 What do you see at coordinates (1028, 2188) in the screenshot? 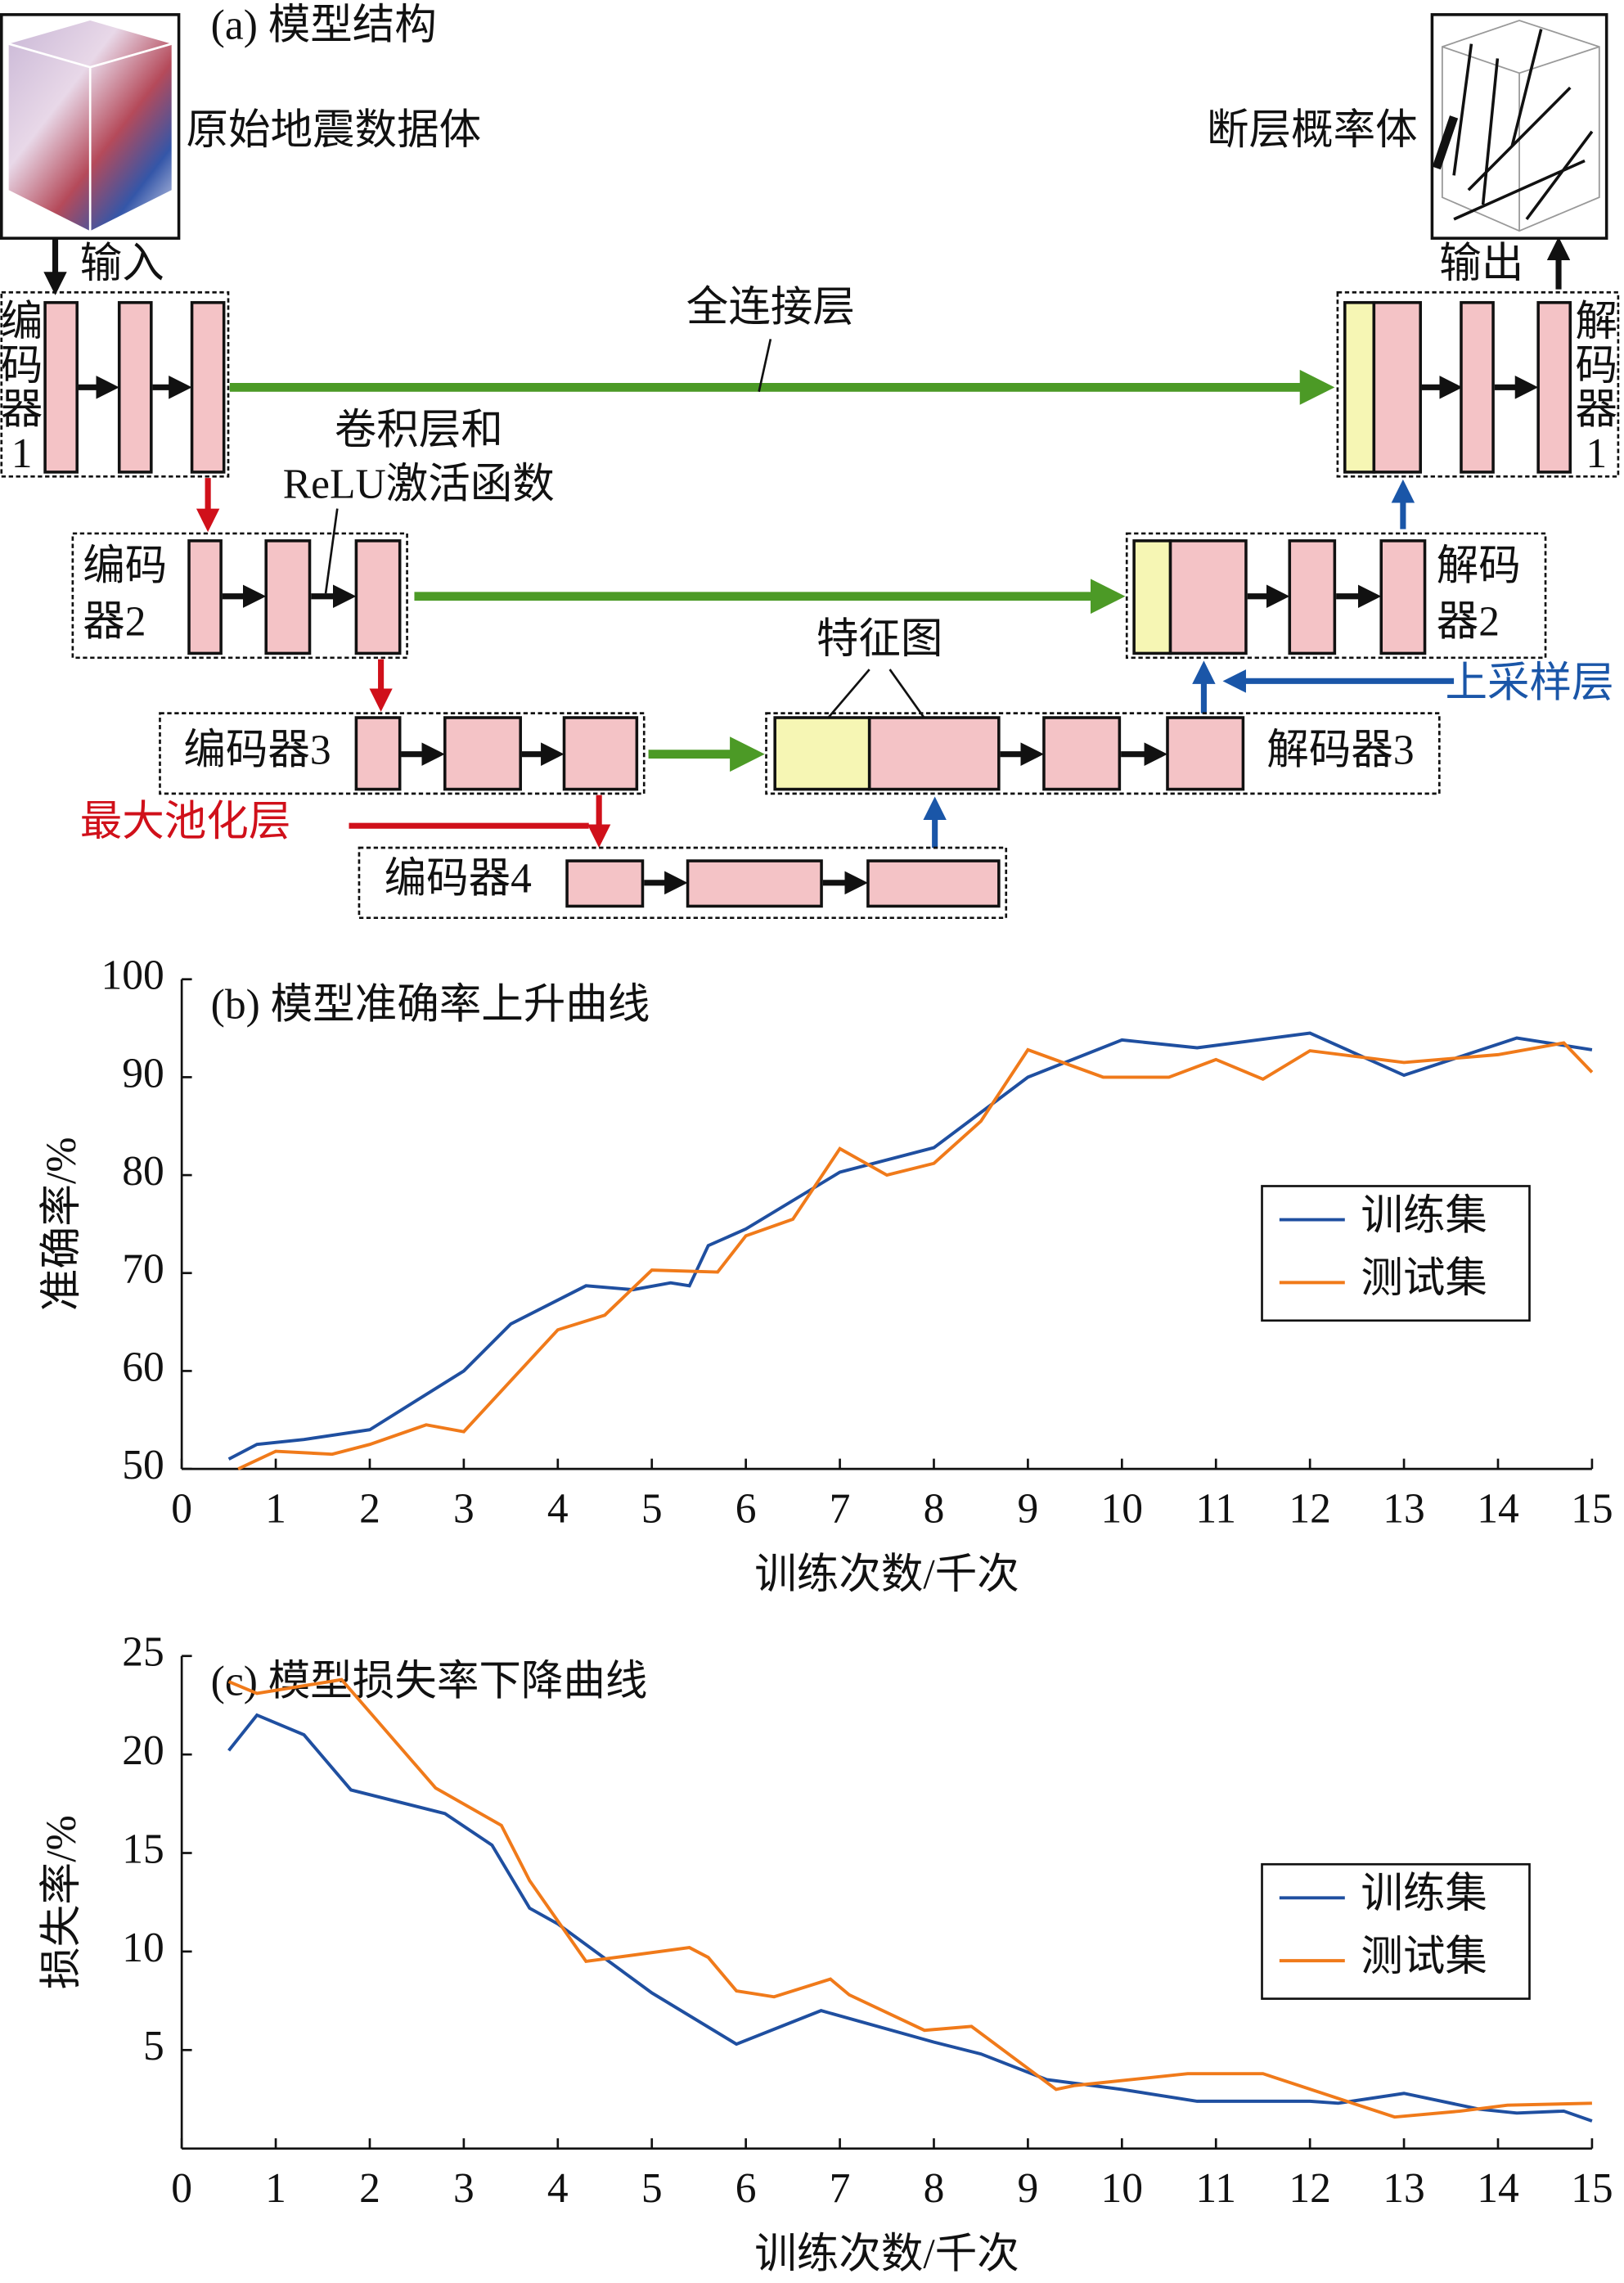
I see `x-tick-label: 9` at bounding box center [1028, 2188].